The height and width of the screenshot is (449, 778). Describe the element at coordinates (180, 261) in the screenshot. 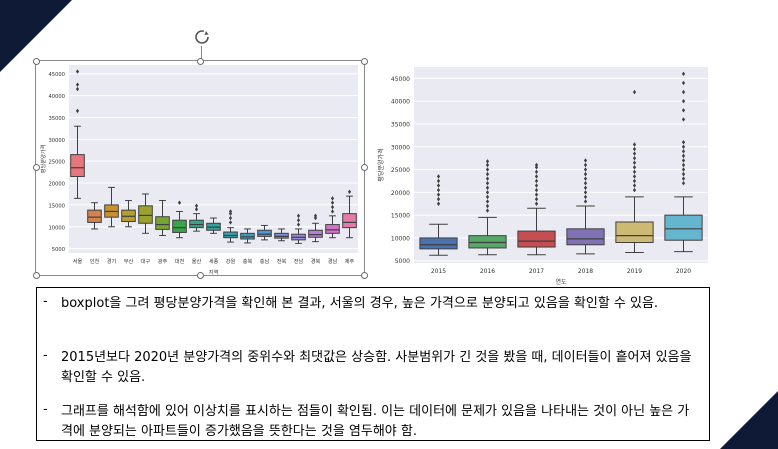

I see `x-tick-label: 대전` at that location.